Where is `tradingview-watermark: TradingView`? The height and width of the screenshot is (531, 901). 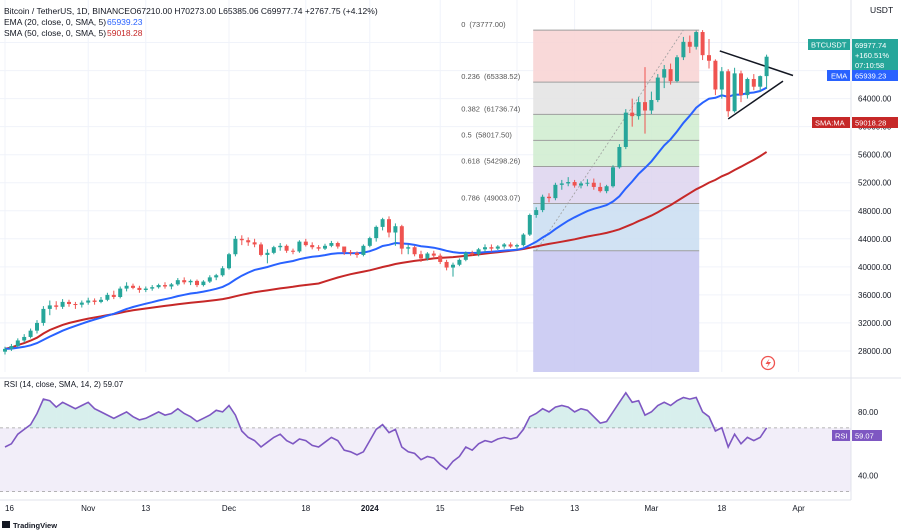
tradingview-watermark: TradingView is located at coordinates (29, 525).